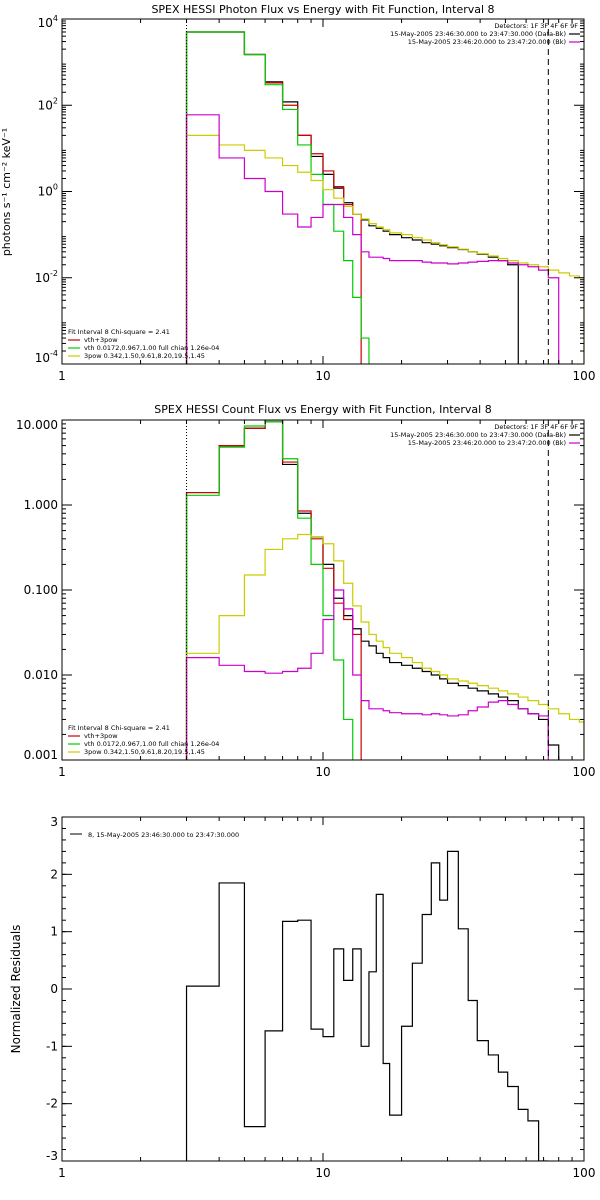 The image size is (600, 1200). What do you see at coordinates (54, 353) in the screenshot?
I see `y-tick-exponent: -4` at bounding box center [54, 353].